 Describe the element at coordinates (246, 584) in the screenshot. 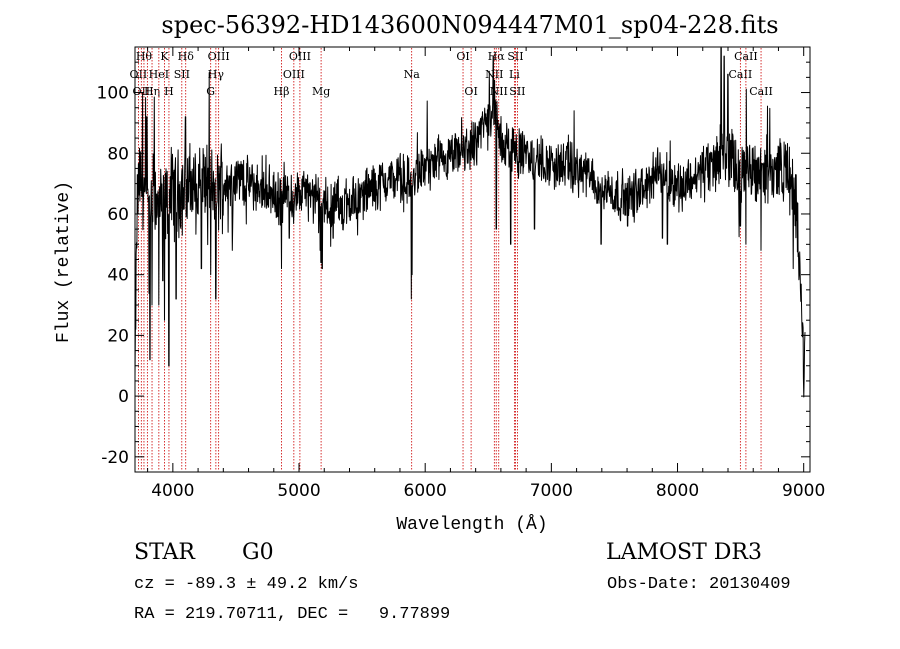

I see `redshift-readout: cz = -89.3 ± 49.2 km/s` at that location.